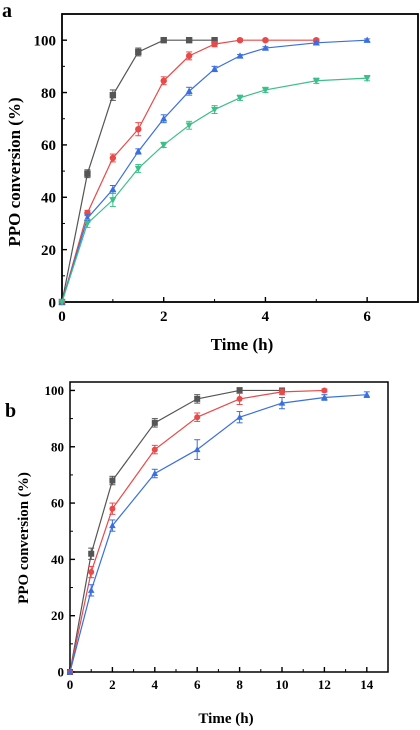  I want to click on panel-b-label: b, so click(10, 411).